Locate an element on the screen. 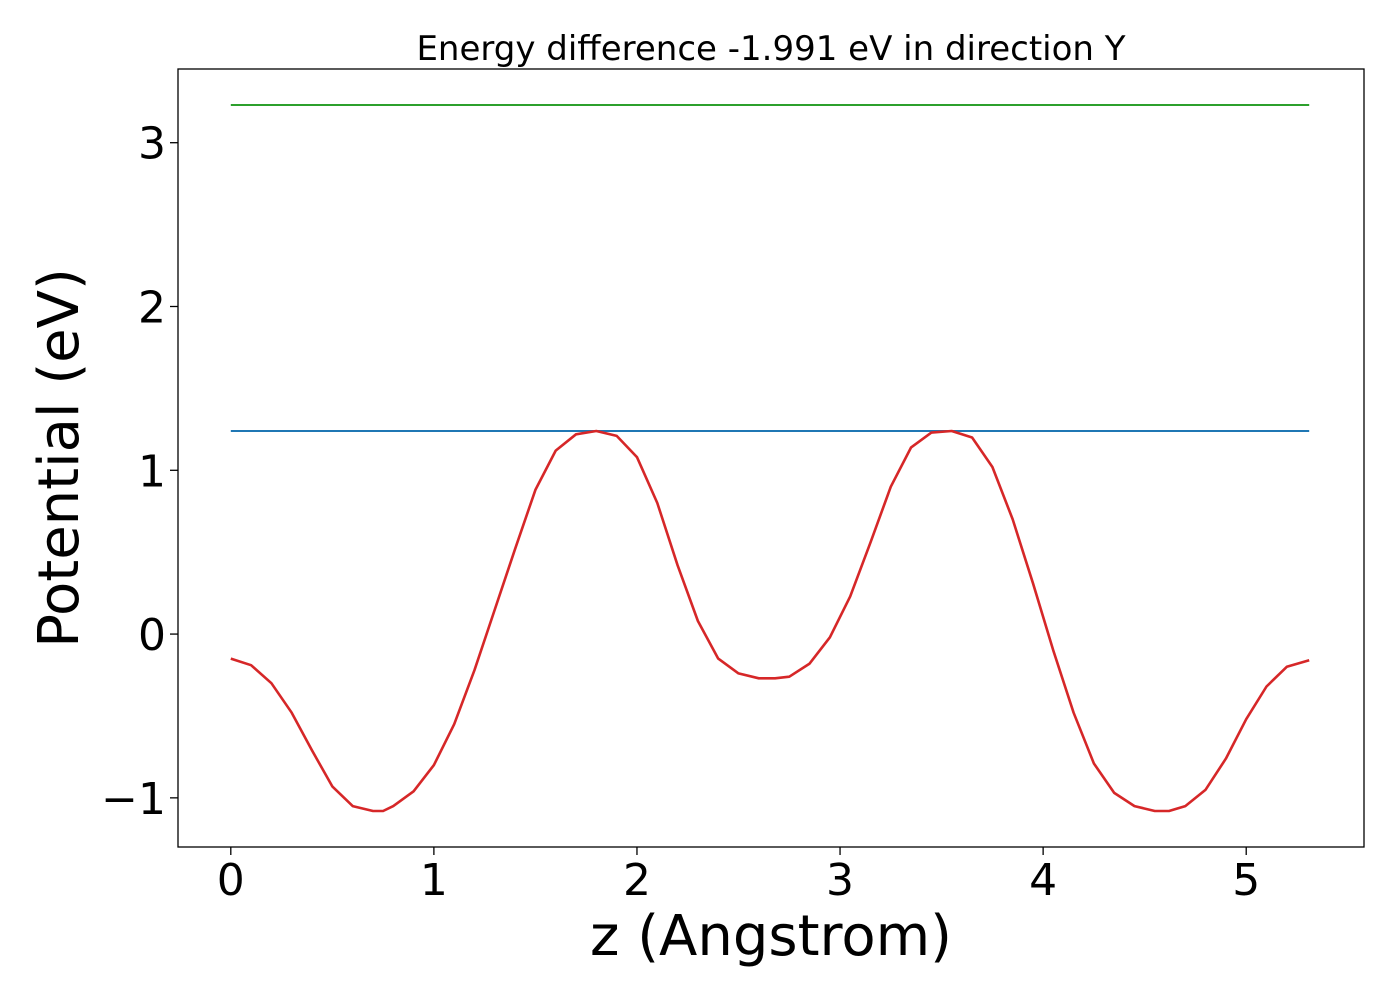  y-tick-label: −1 is located at coordinates (133, 799).